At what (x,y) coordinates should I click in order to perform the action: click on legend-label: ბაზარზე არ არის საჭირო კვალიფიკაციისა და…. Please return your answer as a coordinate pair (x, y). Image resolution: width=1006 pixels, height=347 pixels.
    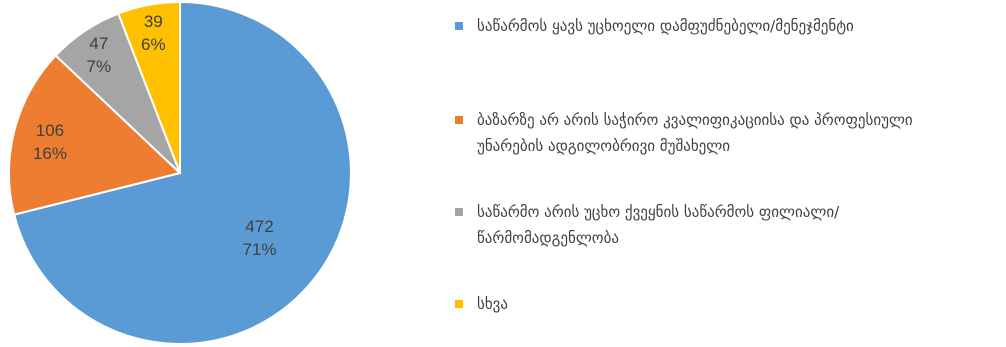
    Looking at the image, I should click on (695, 133).